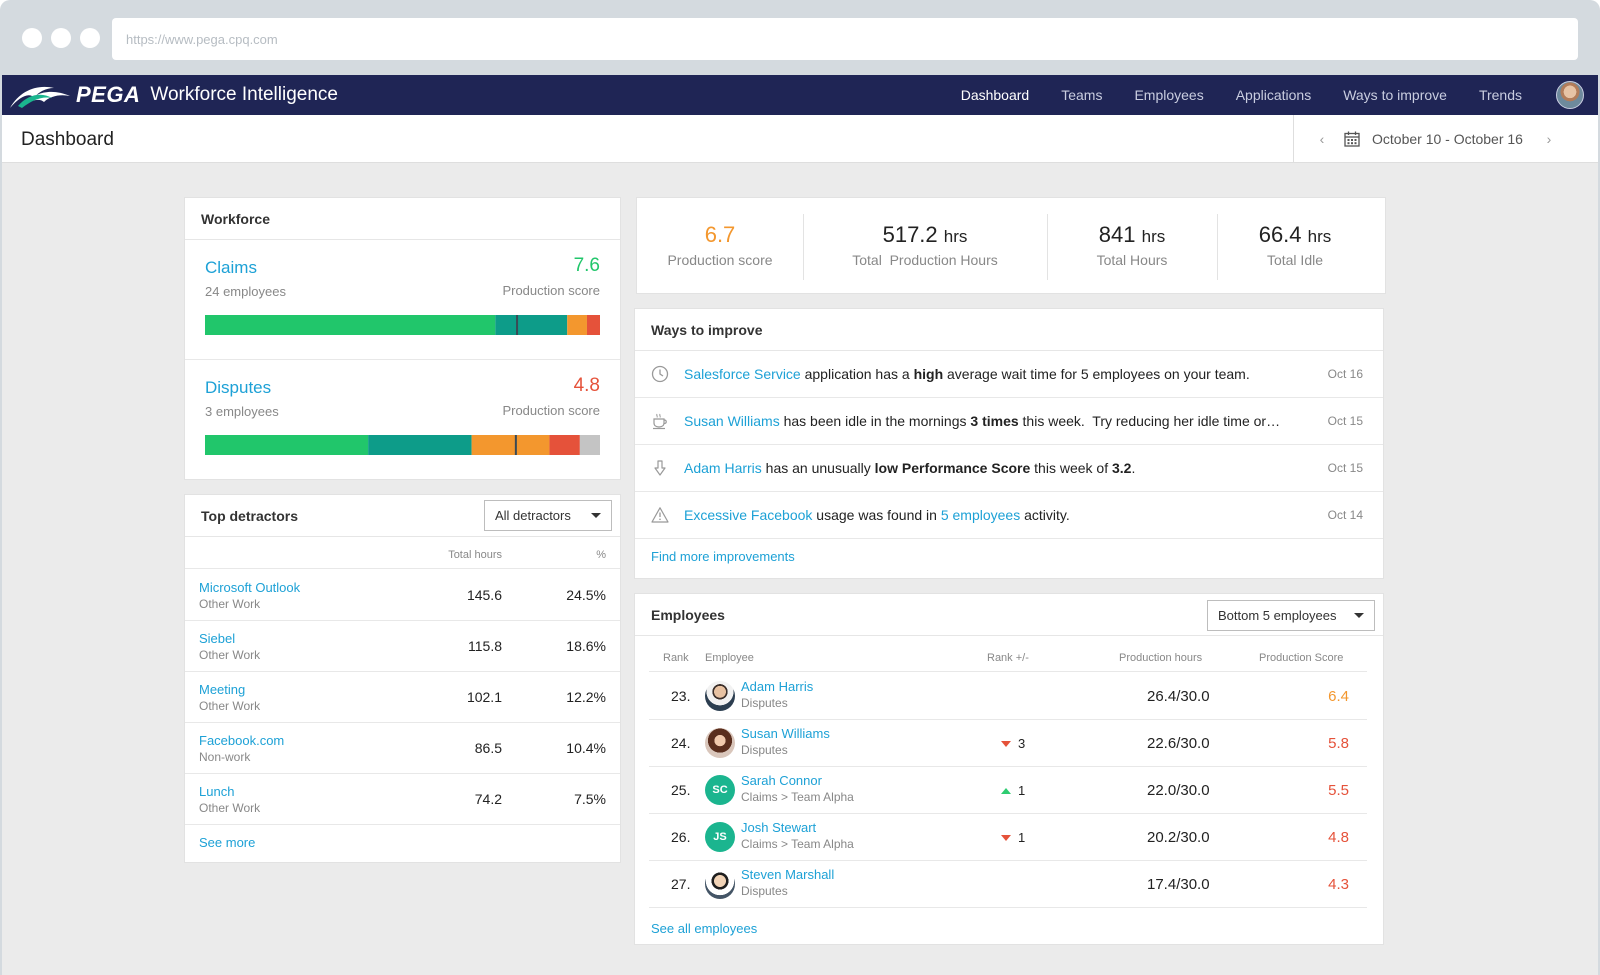 The height and width of the screenshot is (975, 1600). Describe the element at coordinates (1178, 884) in the screenshot. I see `employee-production-hours: 17.4/30.0` at that location.